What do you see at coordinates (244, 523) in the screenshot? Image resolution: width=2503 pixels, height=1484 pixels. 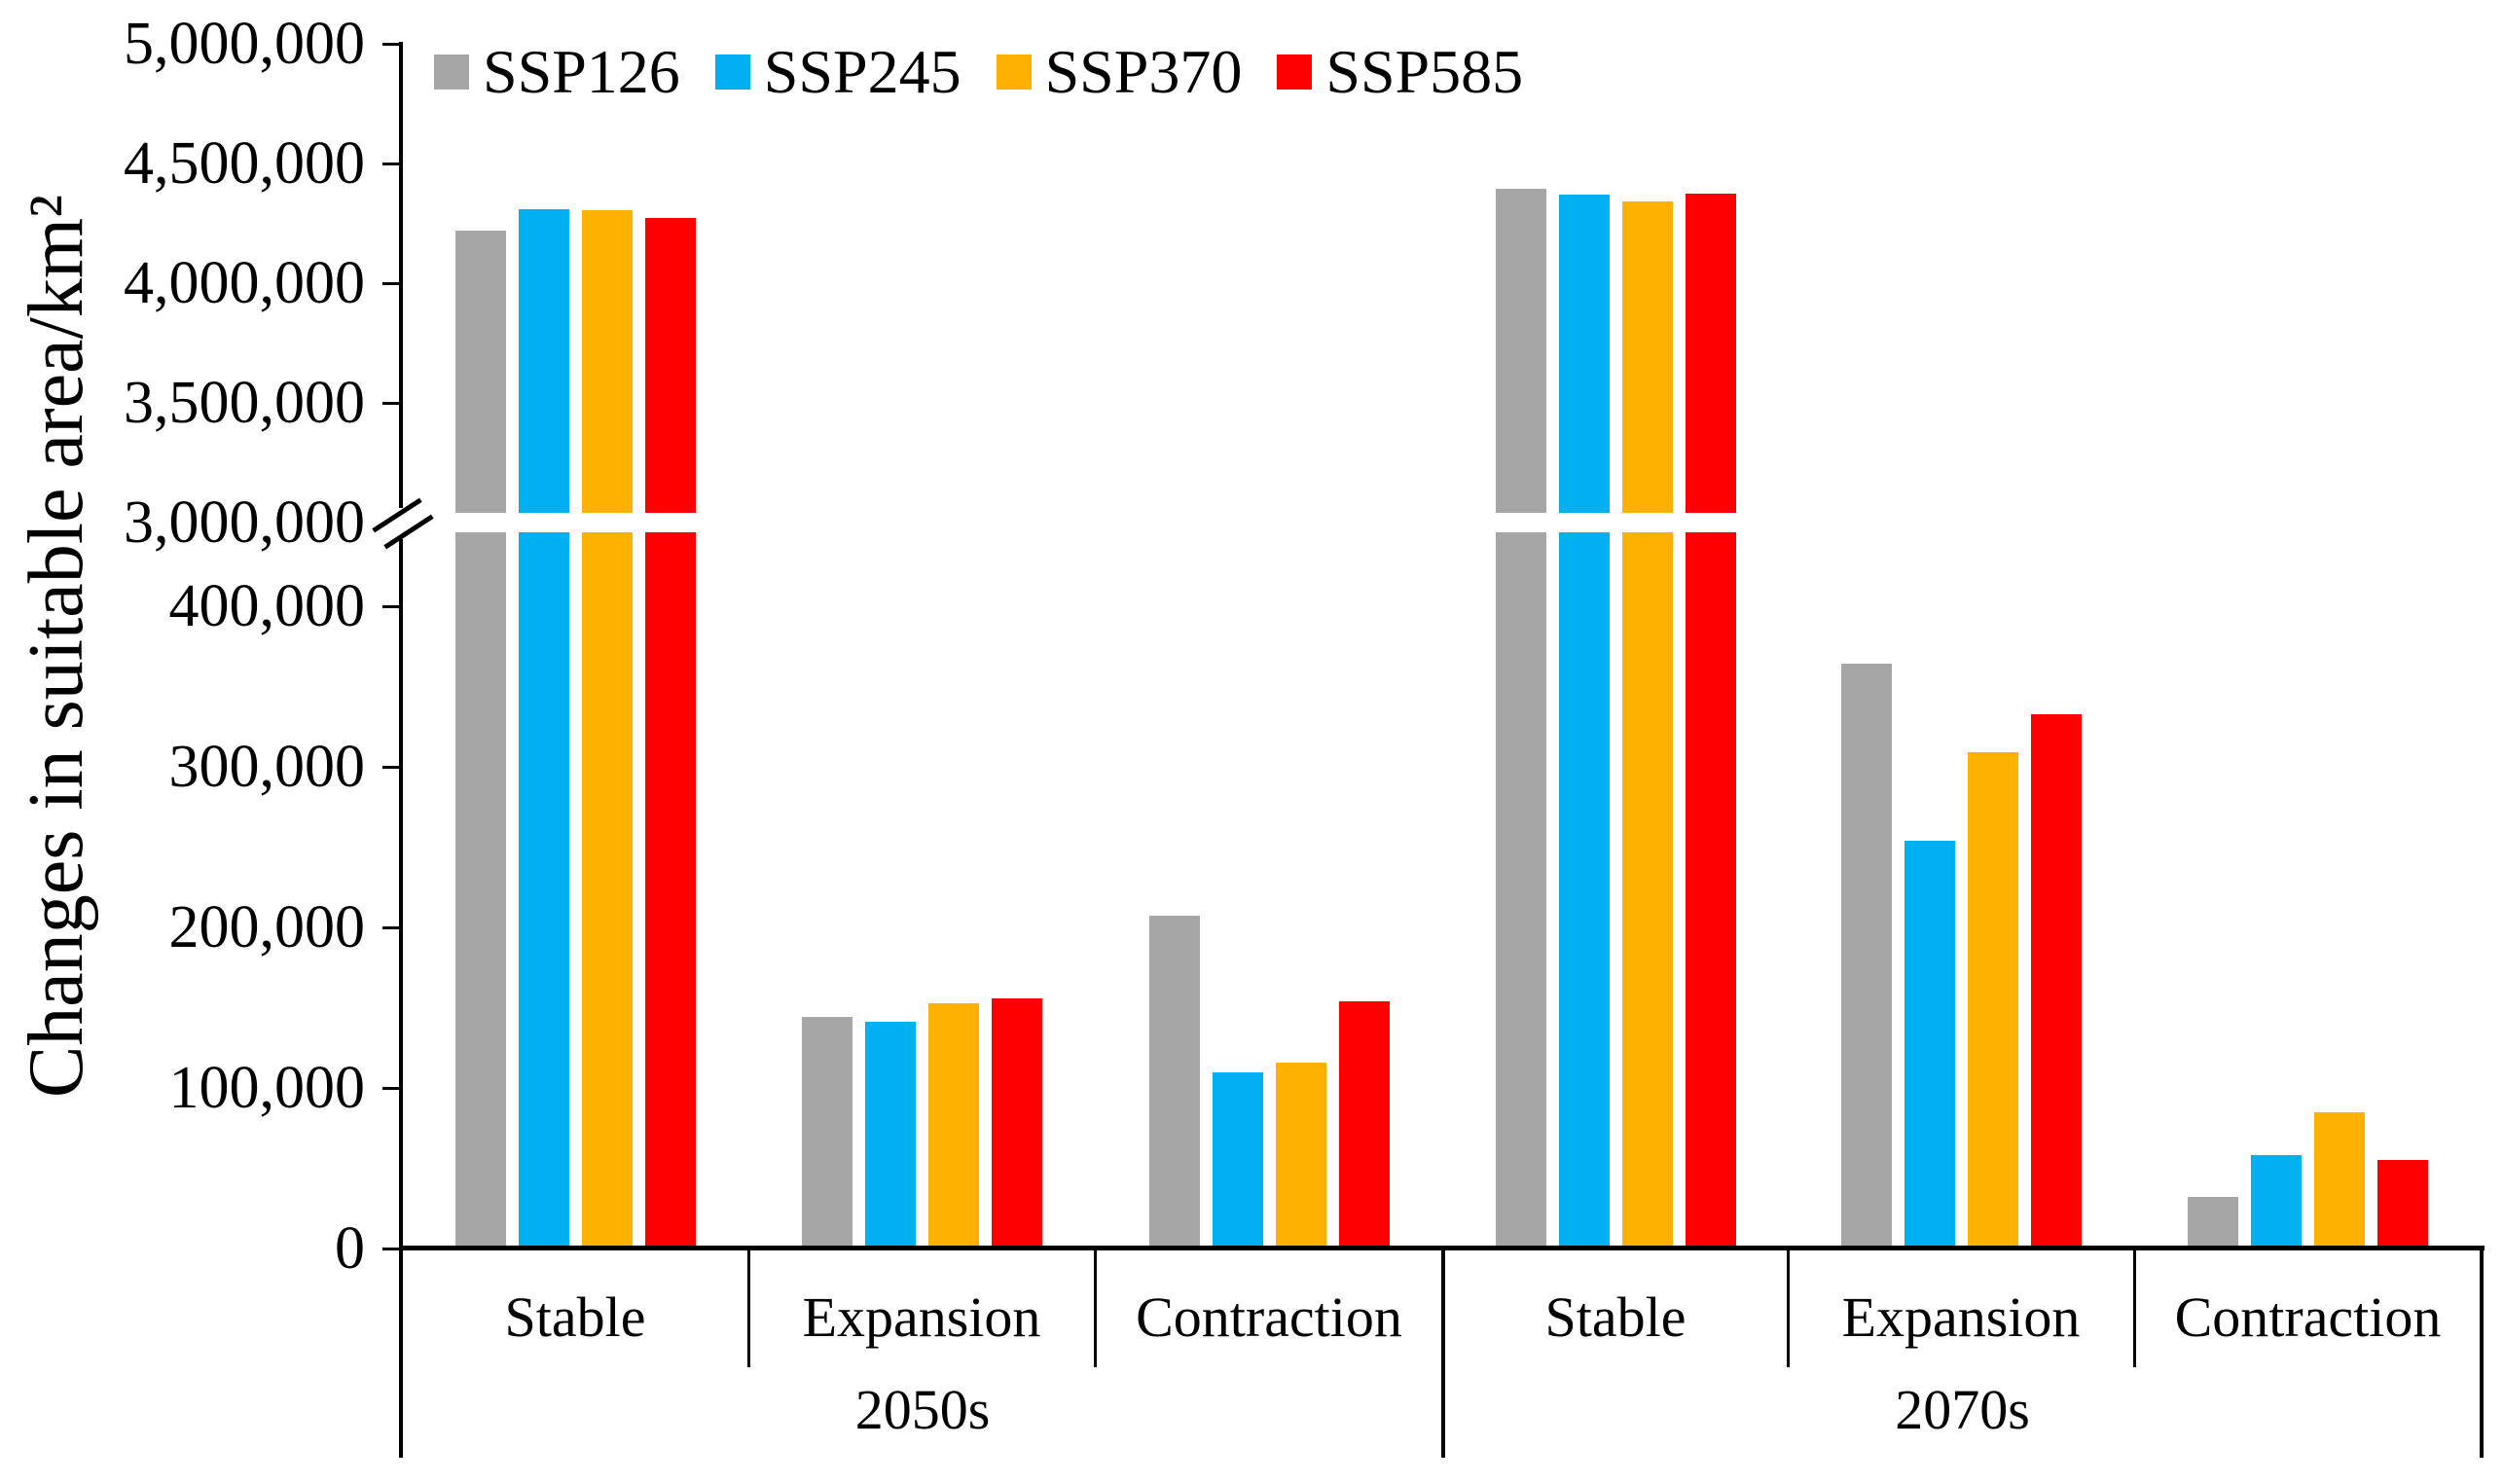 I see `y-tick-label: 3,000,000` at bounding box center [244, 523].